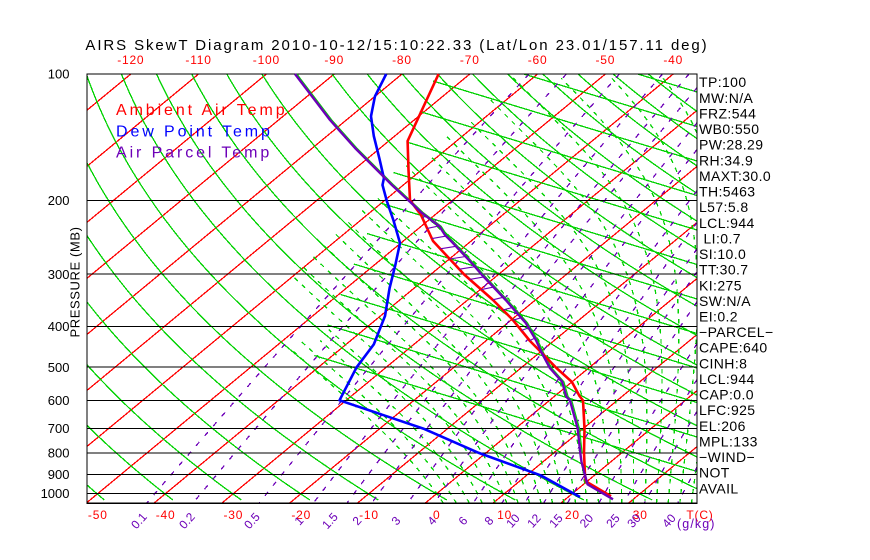 Image resolution: width=870 pixels, height=560 pixels. What do you see at coordinates (722, 254) in the screenshot?
I see `svg-text: SI:10.0` at bounding box center [722, 254].